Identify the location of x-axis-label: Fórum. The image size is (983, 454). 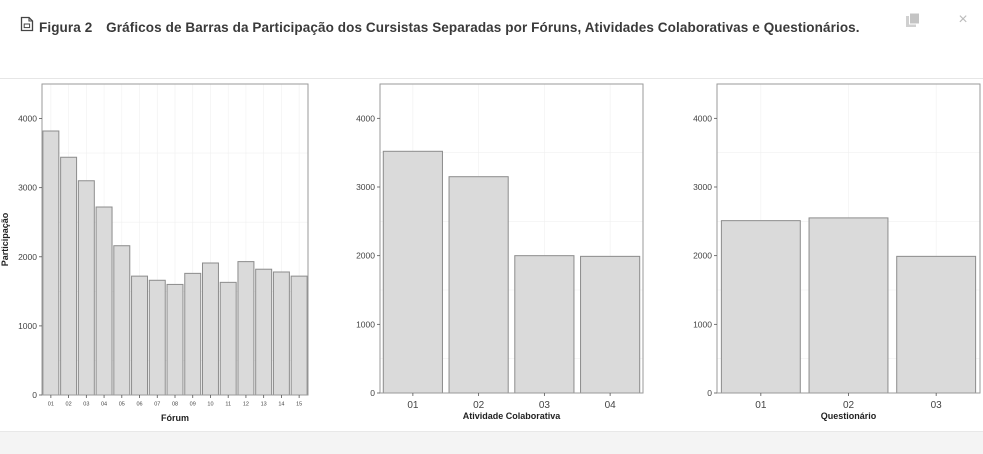
(175, 418).